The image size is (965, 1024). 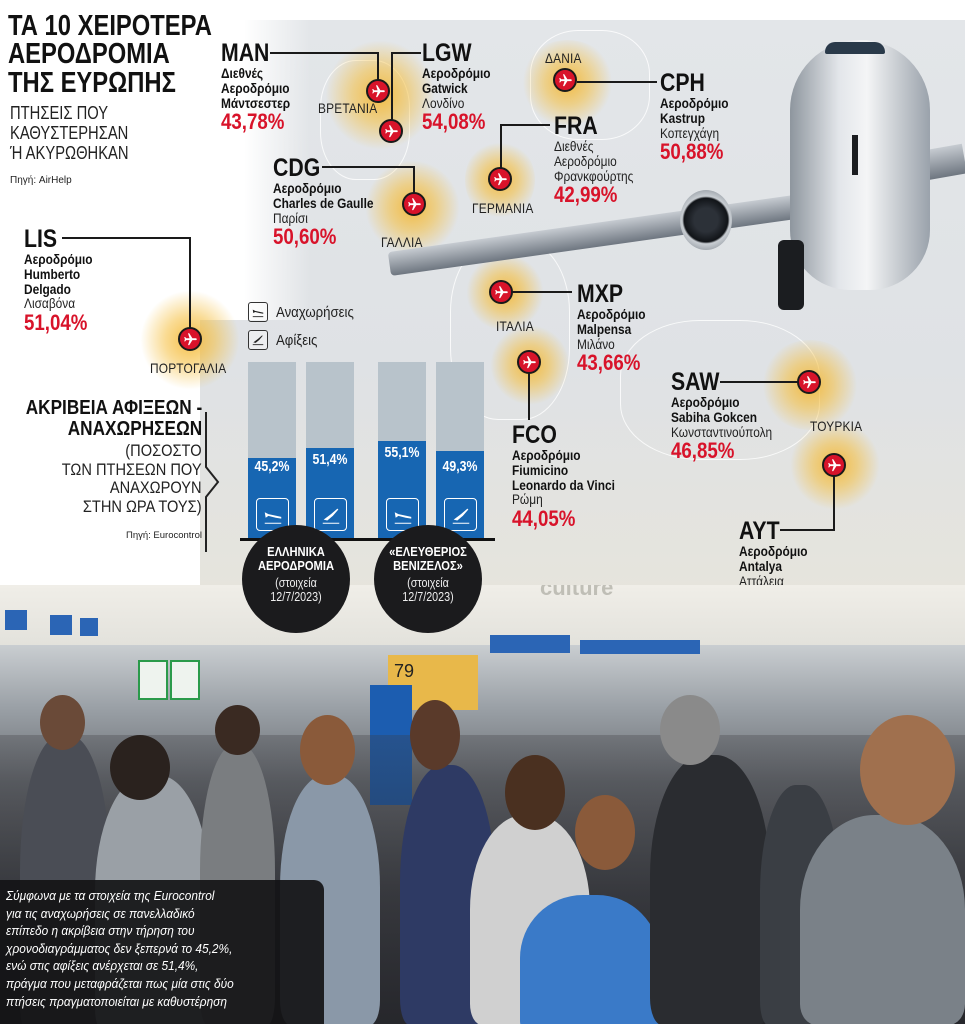 I want to click on airport-name: Μάντσεστερ, so click(x=256, y=102).